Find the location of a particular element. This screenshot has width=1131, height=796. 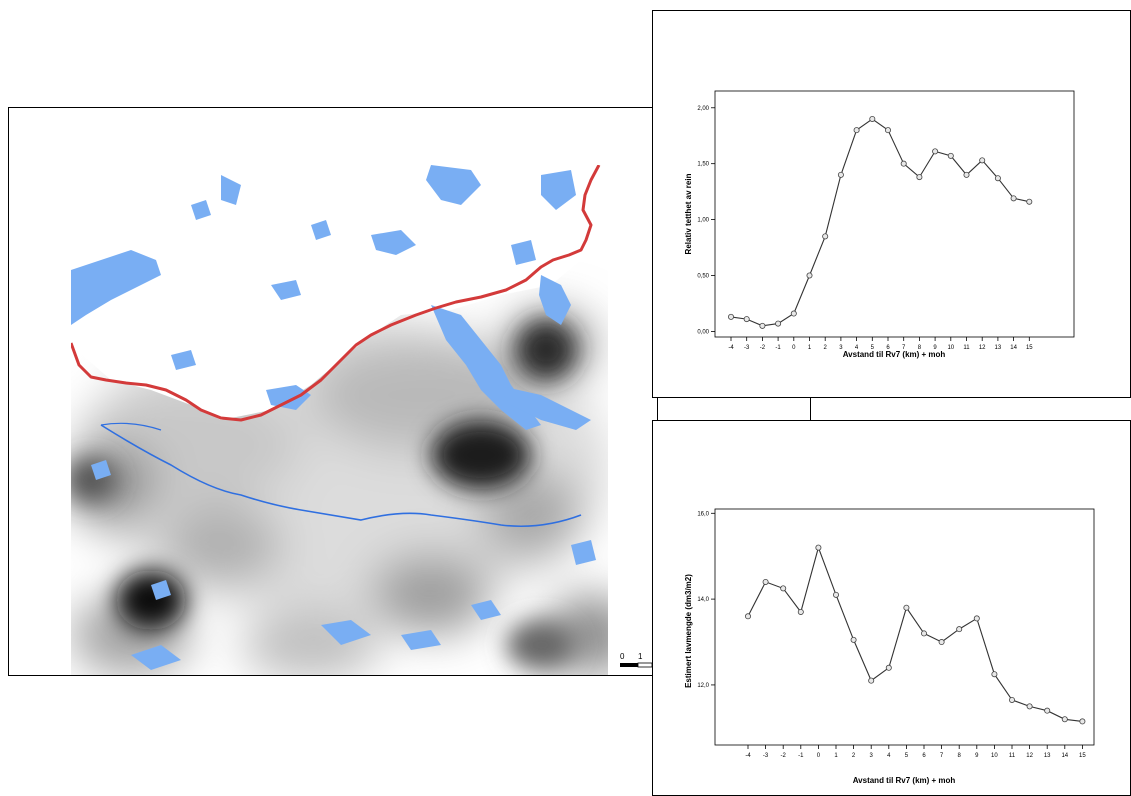

y-tick-label: 16,0 is located at coordinates (703, 514).